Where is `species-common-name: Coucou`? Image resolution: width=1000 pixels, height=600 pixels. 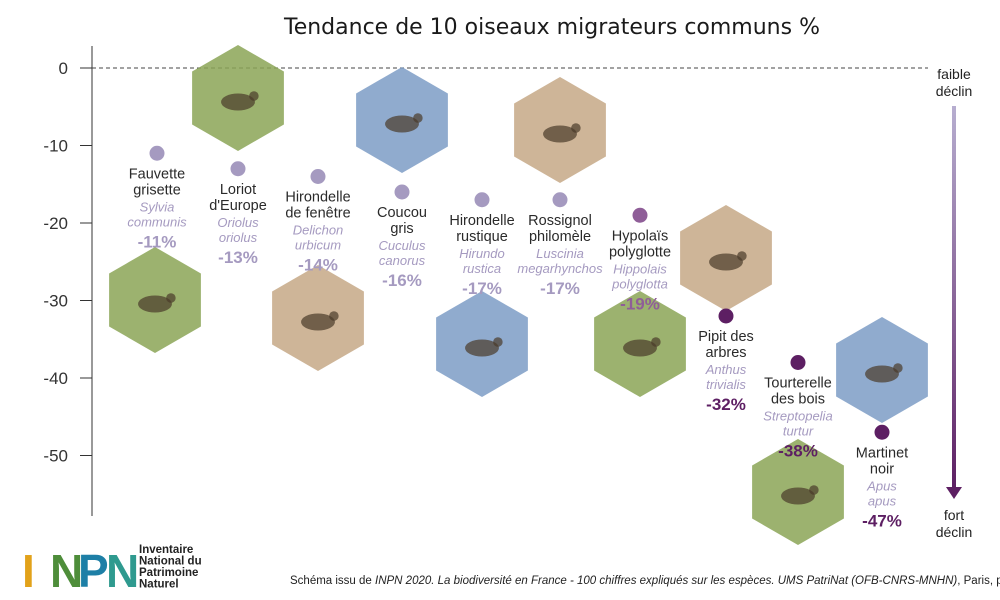
species-common-name: Coucou is located at coordinates (402, 213).